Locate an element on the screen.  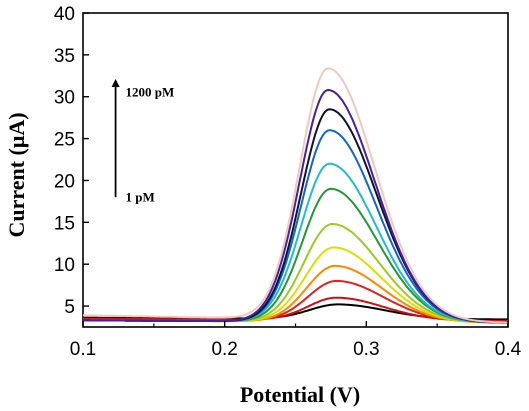
annotation-label-1: 1 pM is located at coordinates (140, 196).